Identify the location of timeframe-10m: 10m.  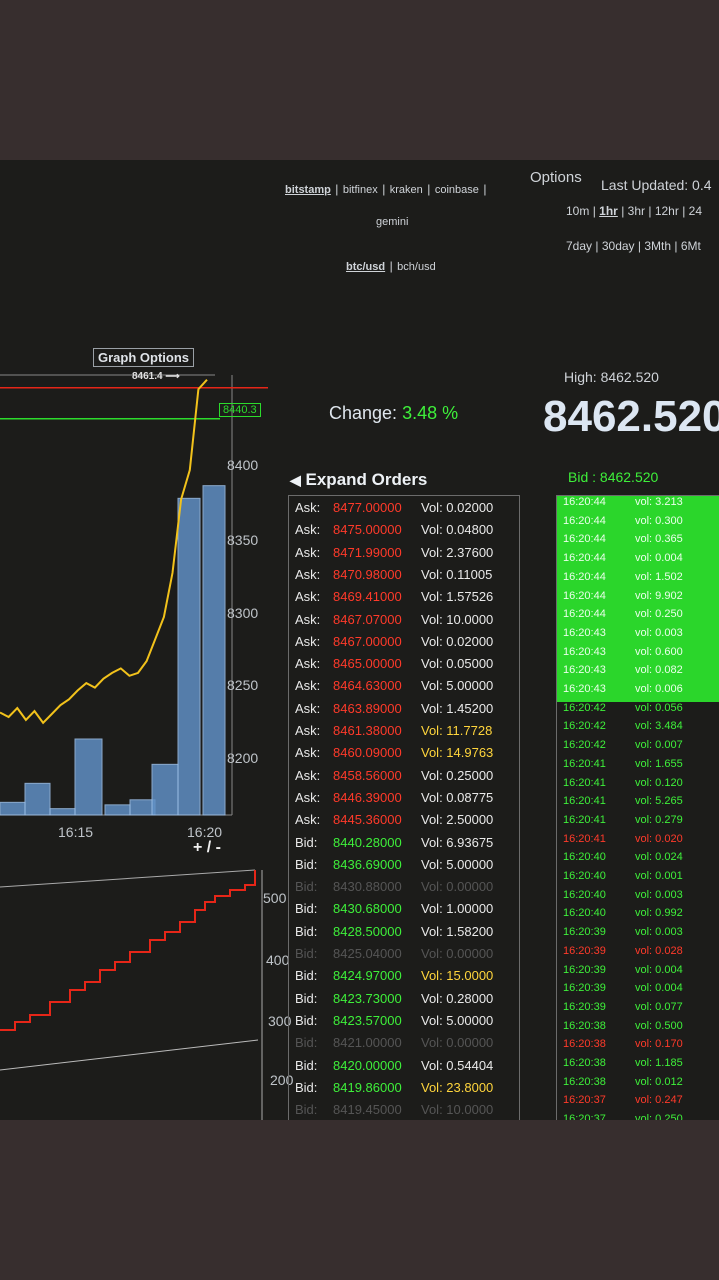
(578, 211).